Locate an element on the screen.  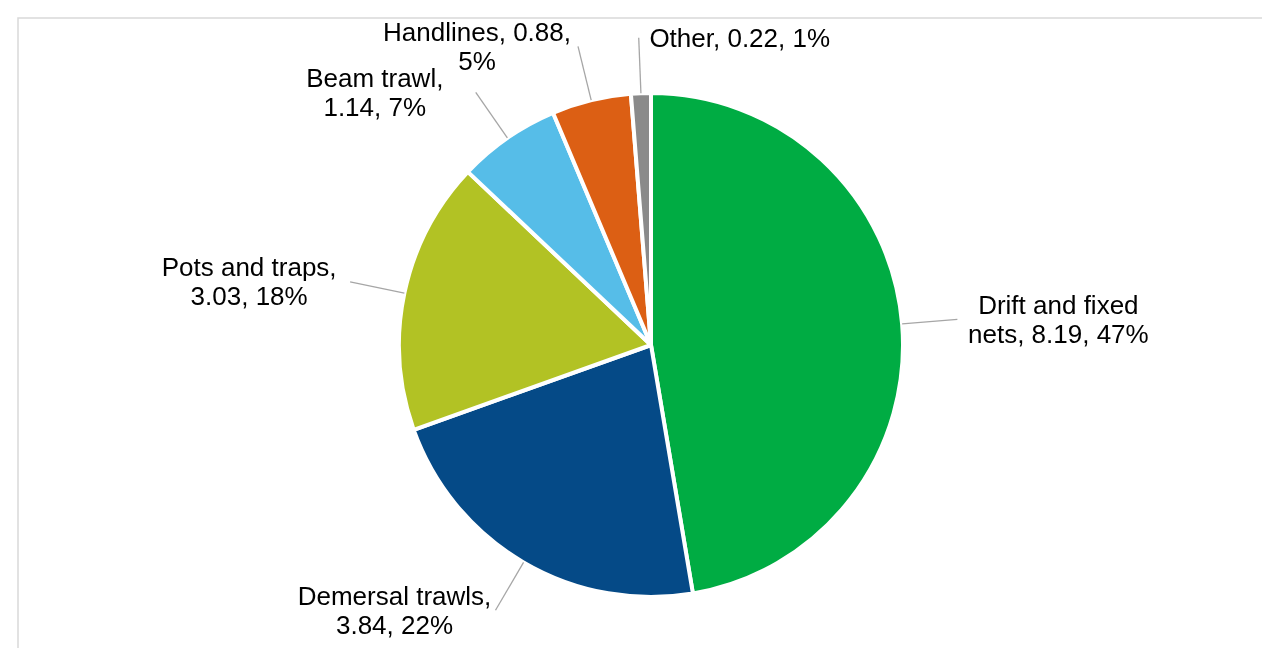
slice-label: Other, 0.22, 1% is located at coordinates (740, 37).